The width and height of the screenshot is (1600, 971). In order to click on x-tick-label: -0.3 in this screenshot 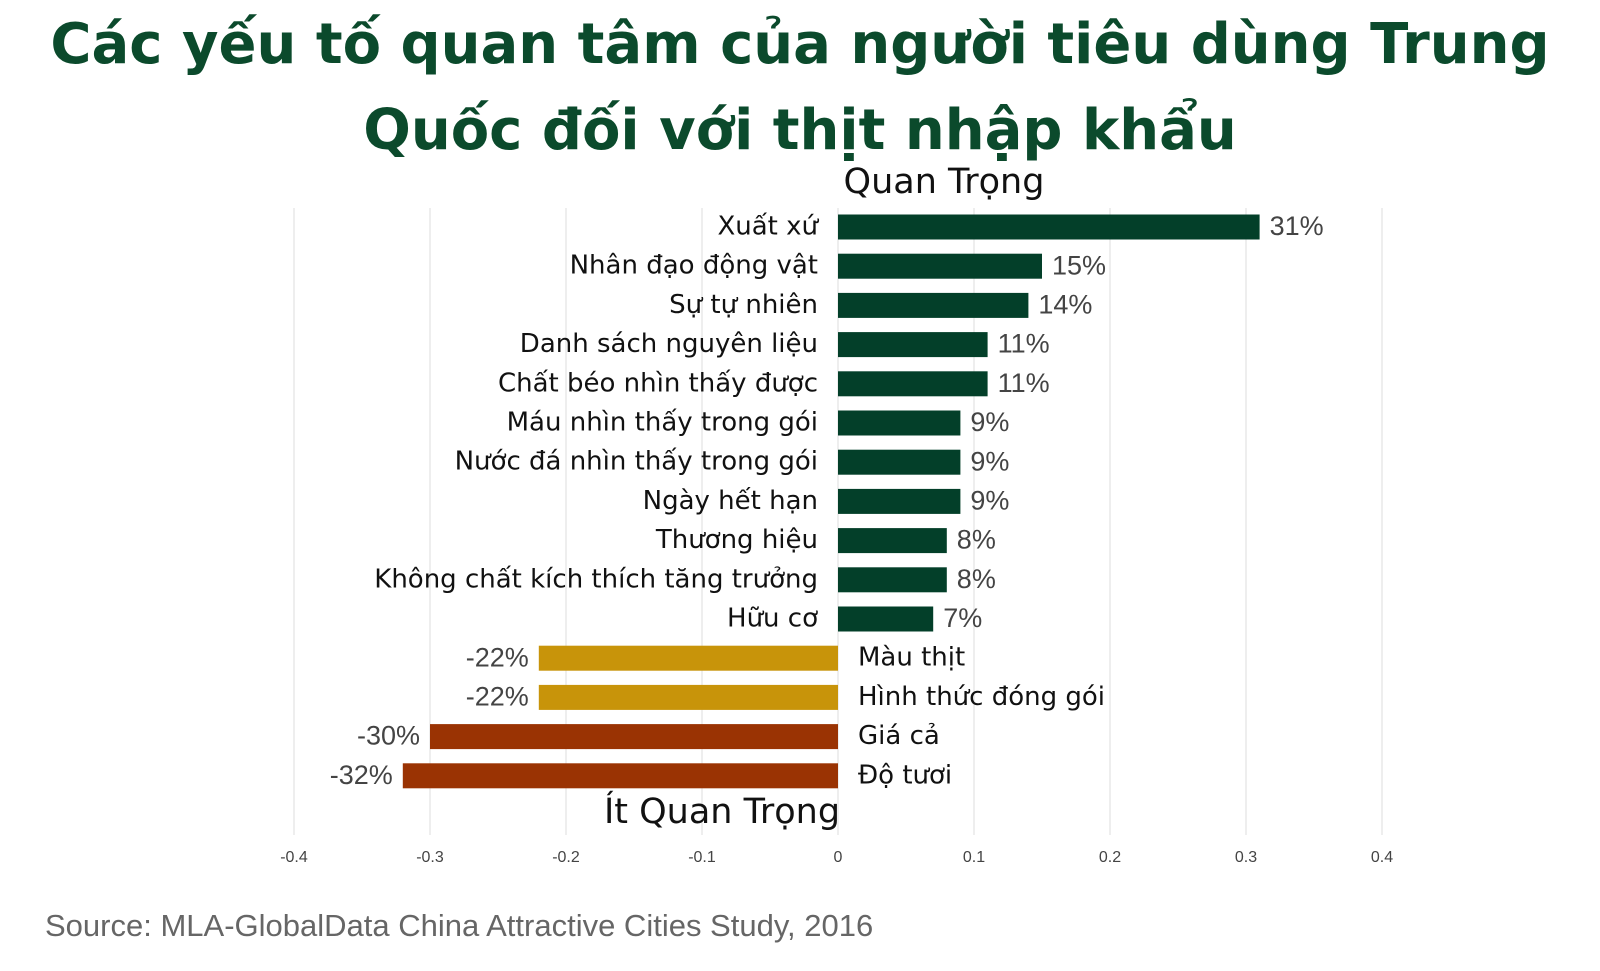, I will do `click(430, 857)`.